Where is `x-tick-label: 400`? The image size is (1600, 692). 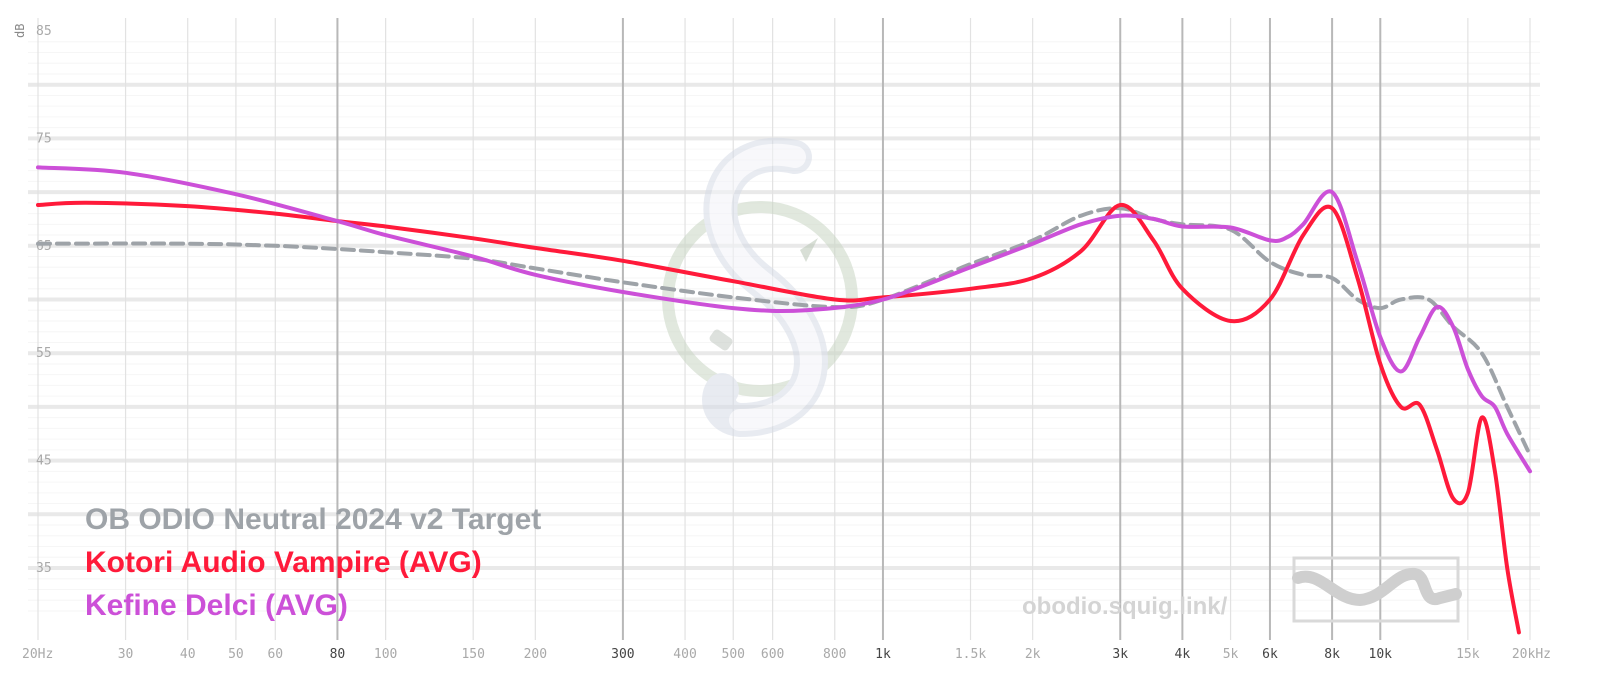 x-tick-label: 400 is located at coordinates (684, 654).